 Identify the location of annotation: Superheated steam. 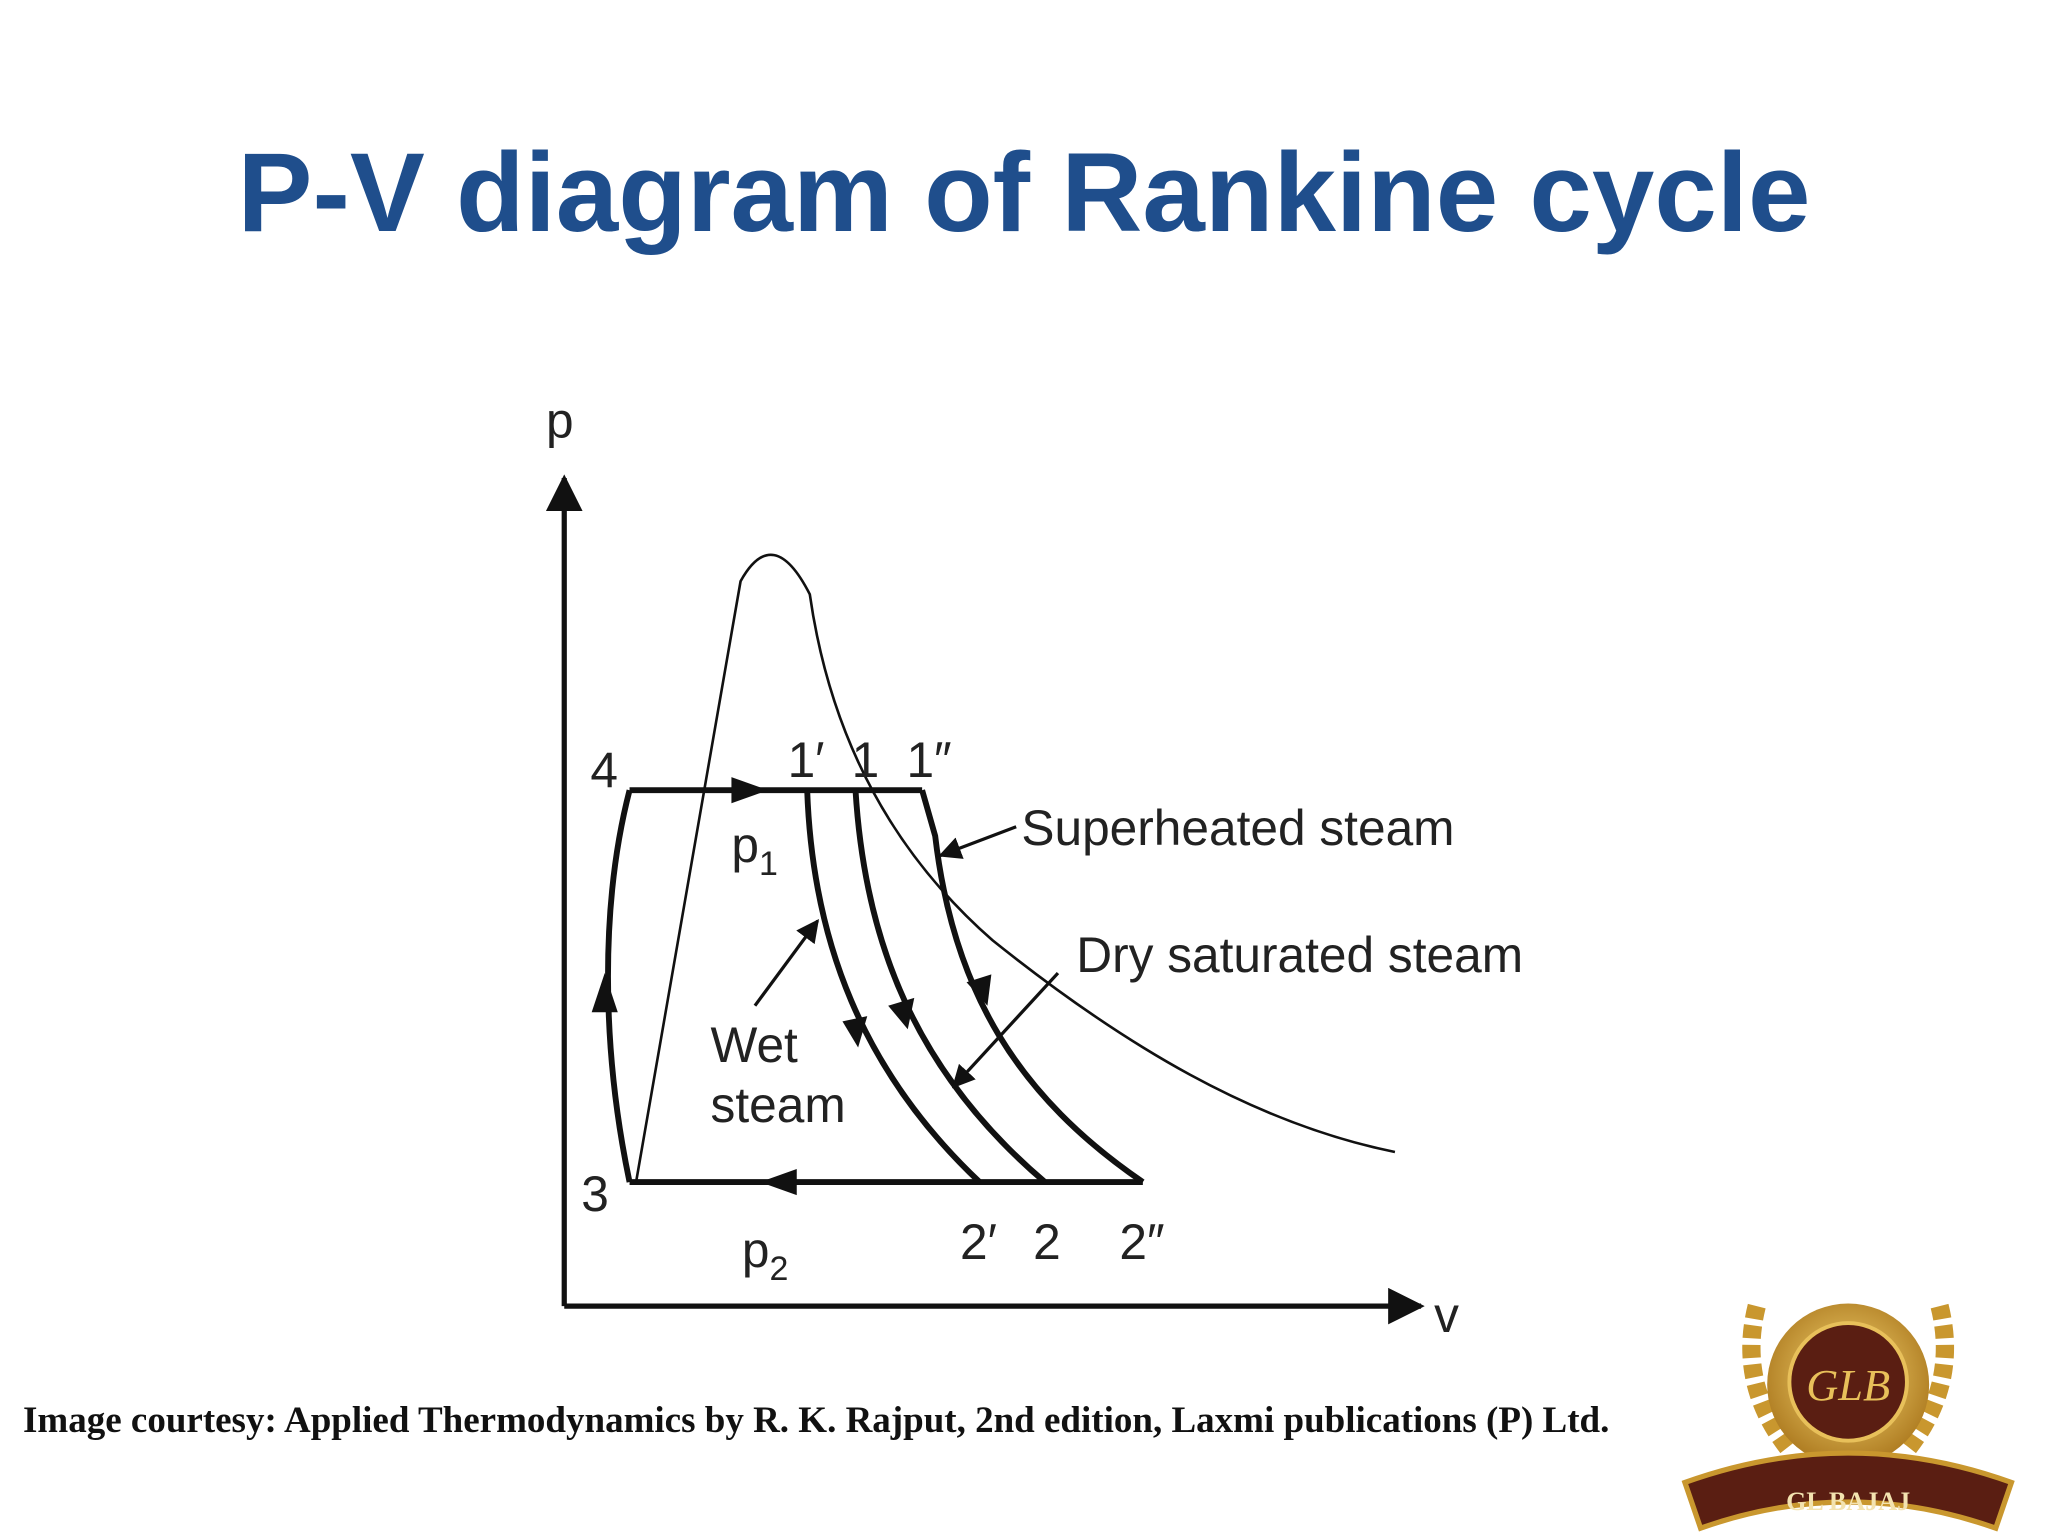
(1237, 828).